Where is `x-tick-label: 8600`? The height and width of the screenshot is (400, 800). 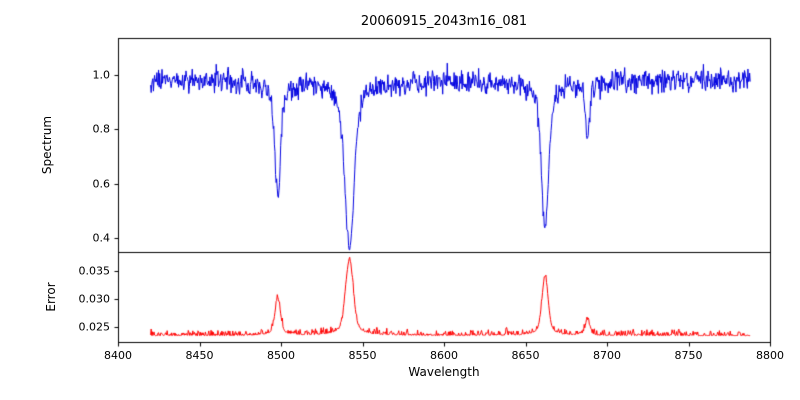
x-tick-label: 8600 is located at coordinates (444, 355).